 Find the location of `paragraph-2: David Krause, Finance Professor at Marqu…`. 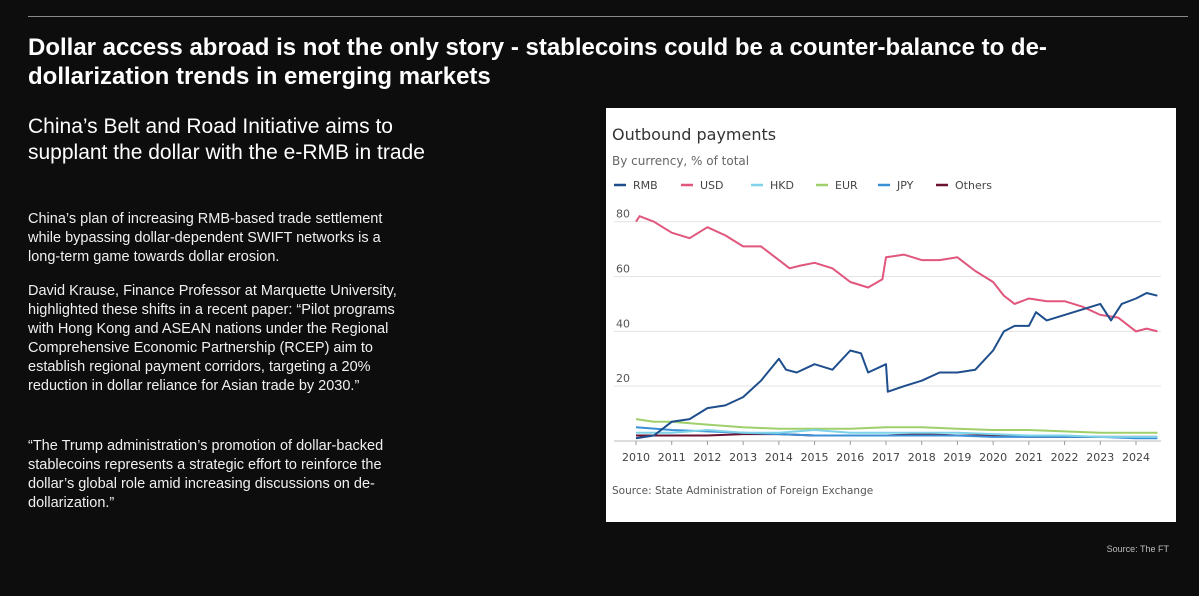

paragraph-2: David Krause, Finance Professor at Marqu… is located at coordinates (212, 338).